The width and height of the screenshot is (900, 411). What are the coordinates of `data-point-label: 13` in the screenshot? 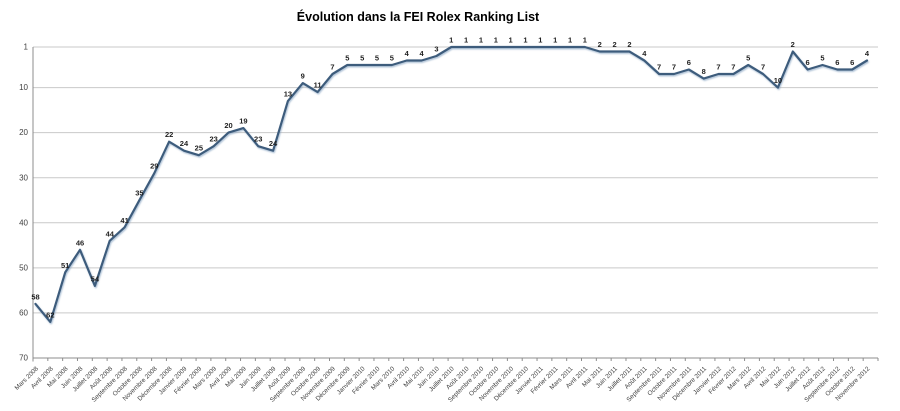 It's located at (288, 94).